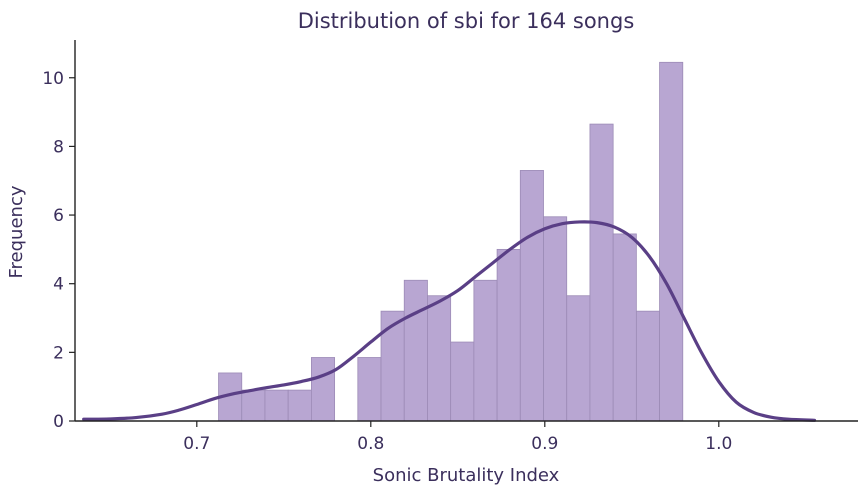 The width and height of the screenshot is (868, 496). What do you see at coordinates (58, 422) in the screenshot?
I see `y-tick-label: 0` at bounding box center [58, 422].